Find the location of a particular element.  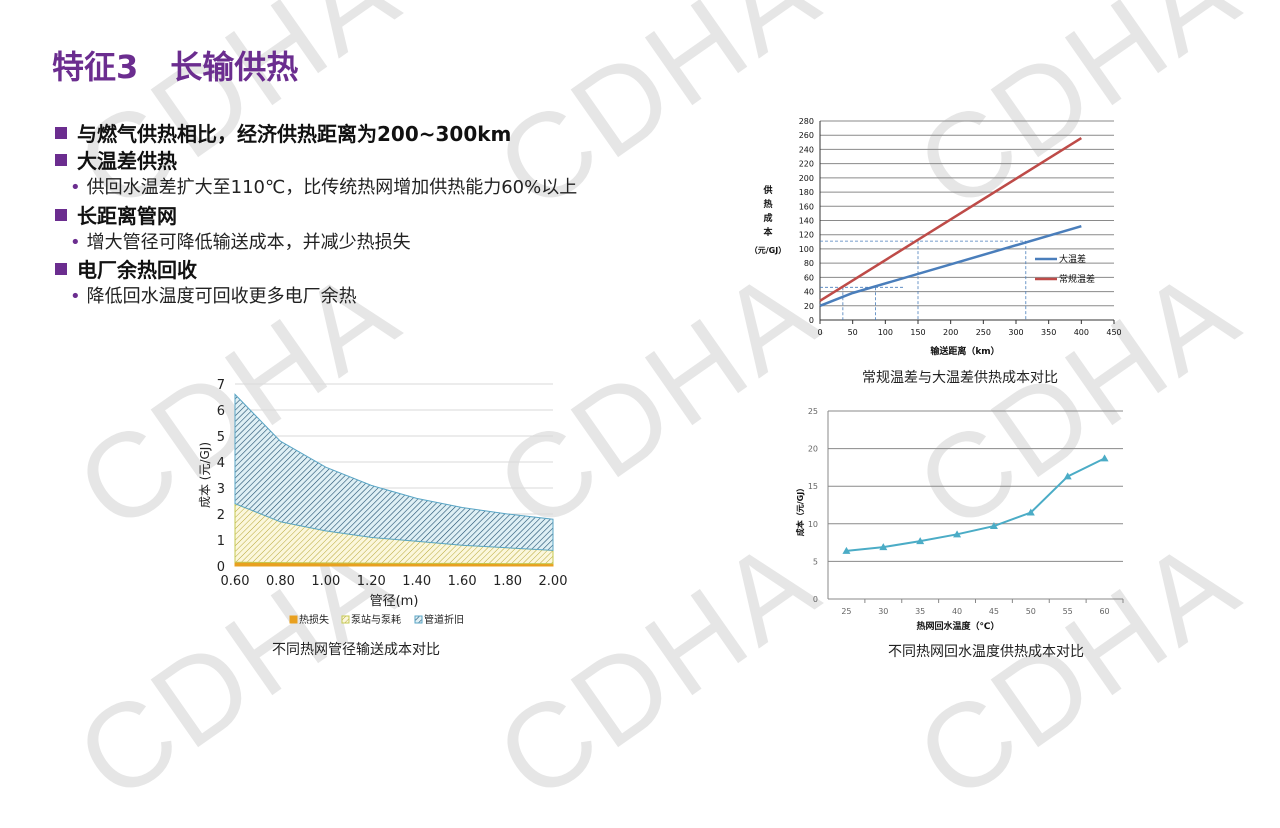

x-axis-title: 管径(m) is located at coordinates (394, 601).